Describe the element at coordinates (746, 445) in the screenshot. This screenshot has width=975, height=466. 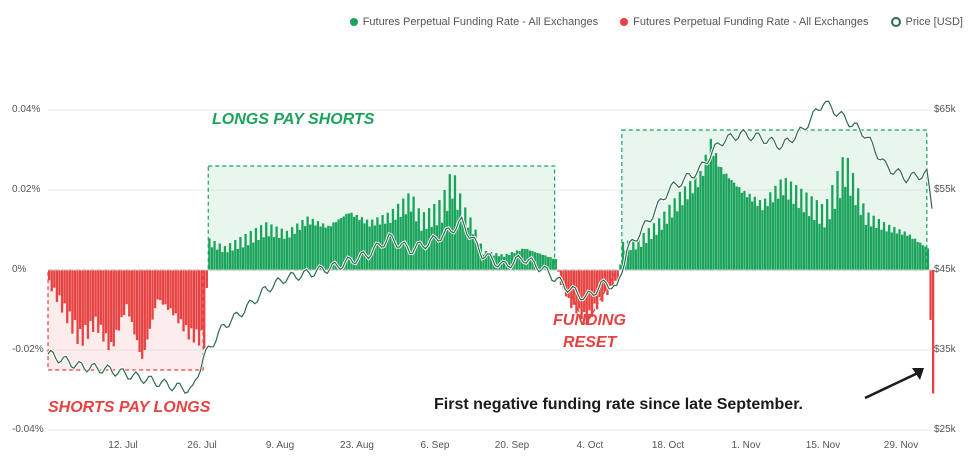
I see `x-tick: 1. Nov` at that location.